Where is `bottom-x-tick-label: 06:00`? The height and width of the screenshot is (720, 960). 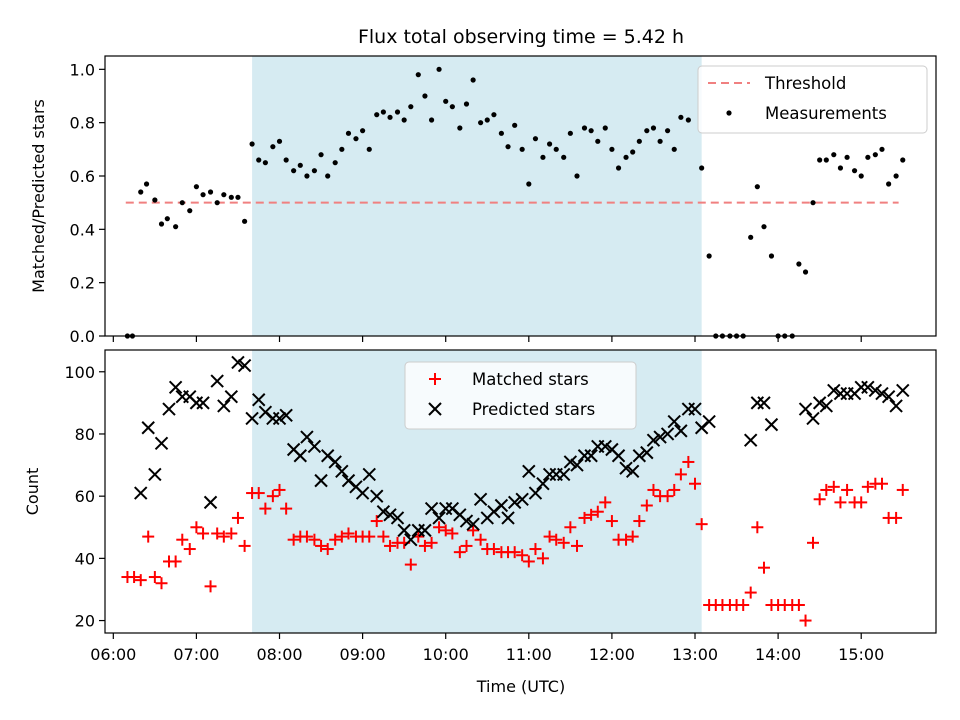 bottom-x-tick-label: 06:00 is located at coordinates (113, 654).